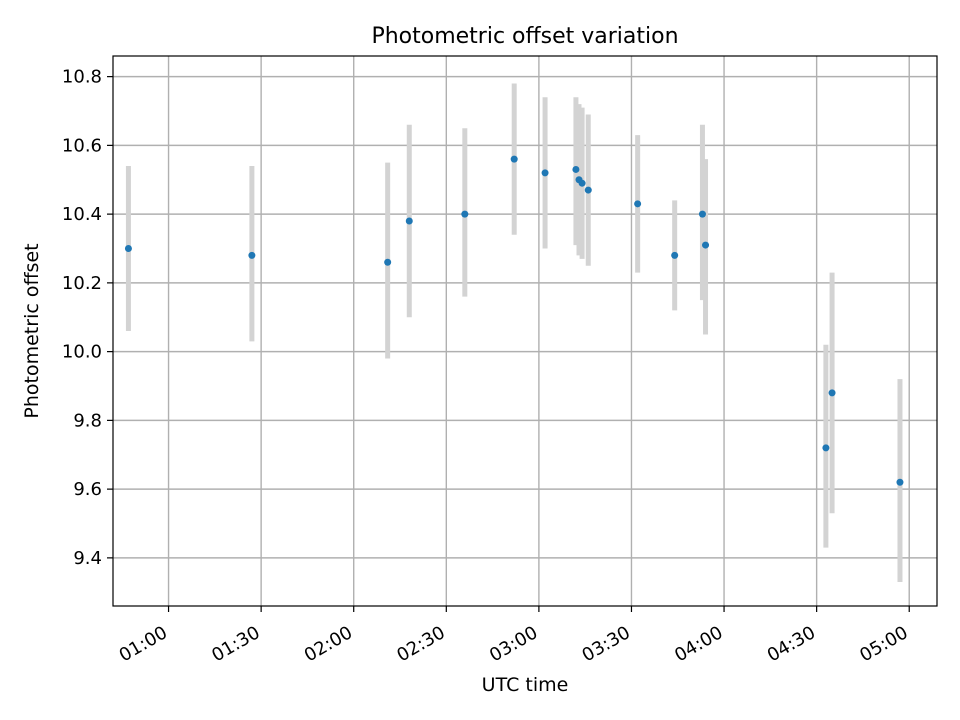 The image size is (960, 720). I want to click on y-tick-label: 10.4, so click(82, 214).